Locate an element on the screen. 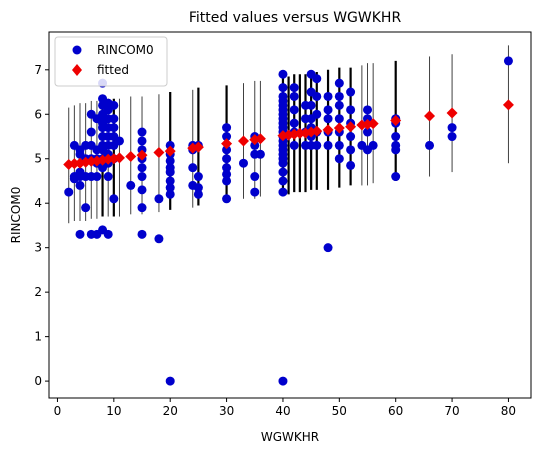 The height and width of the screenshot is (453, 554). y-tick-label: 7 is located at coordinates (38, 70).